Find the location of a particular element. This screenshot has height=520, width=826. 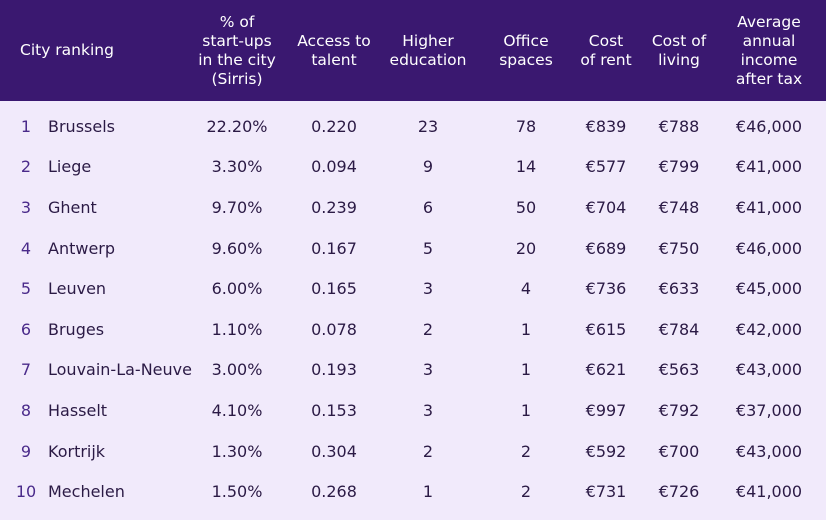

rank-cell: 4 is located at coordinates (26, 248).